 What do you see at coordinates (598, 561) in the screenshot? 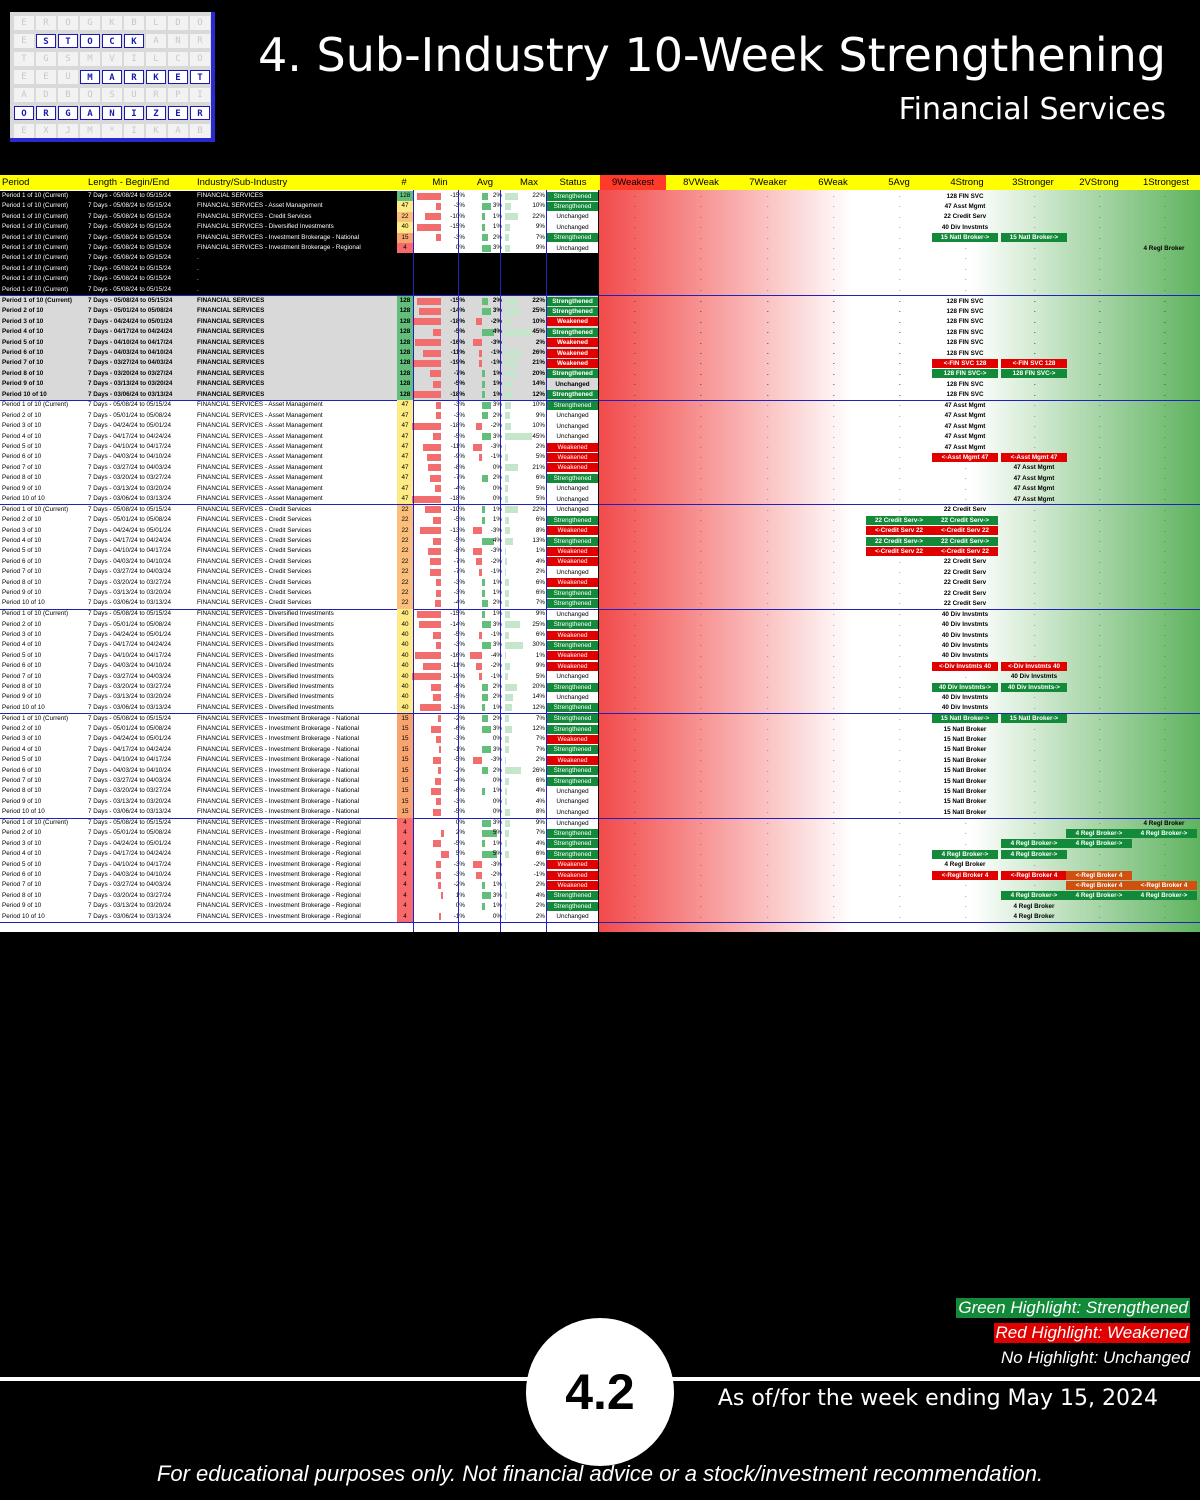
I see `status-divider` at bounding box center [598, 561].